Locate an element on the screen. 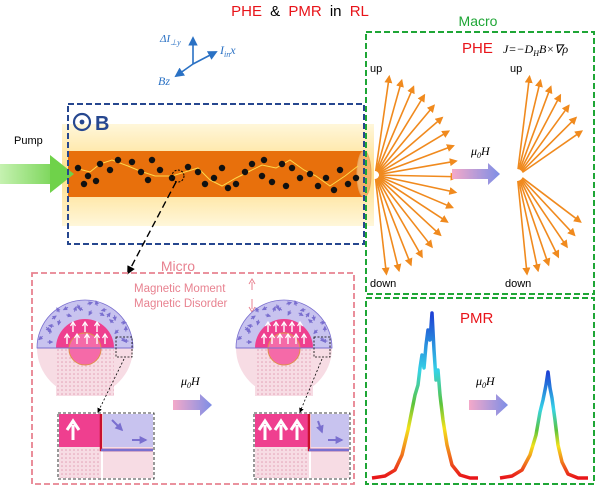 This screenshot has height=487, width=598. field-label-macro: μ0H is located at coordinates (480, 152).